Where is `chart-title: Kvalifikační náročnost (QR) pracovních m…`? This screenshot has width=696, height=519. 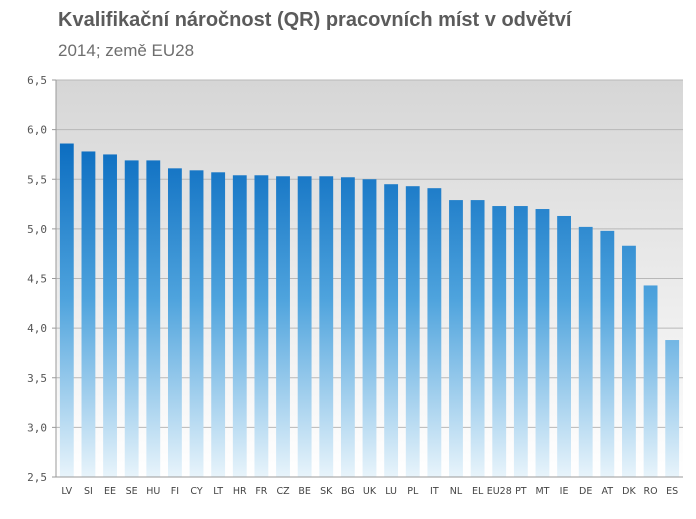 chart-title: Kvalifikační náročnost (QR) pracovních m… is located at coordinates (315, 20).